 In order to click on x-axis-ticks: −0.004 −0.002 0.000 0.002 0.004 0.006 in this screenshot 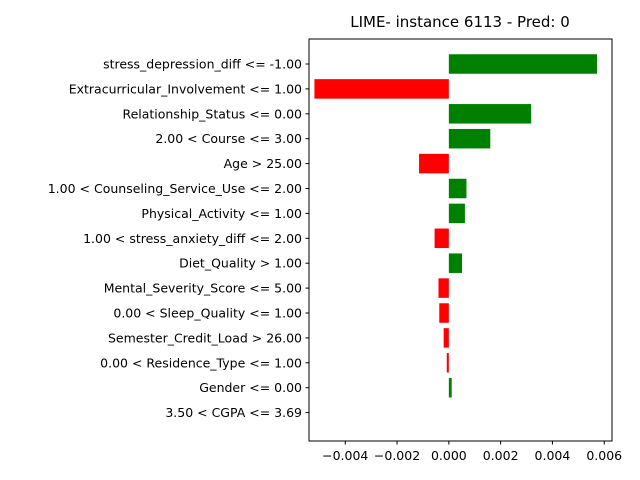, I will do `click(472, 452)`.